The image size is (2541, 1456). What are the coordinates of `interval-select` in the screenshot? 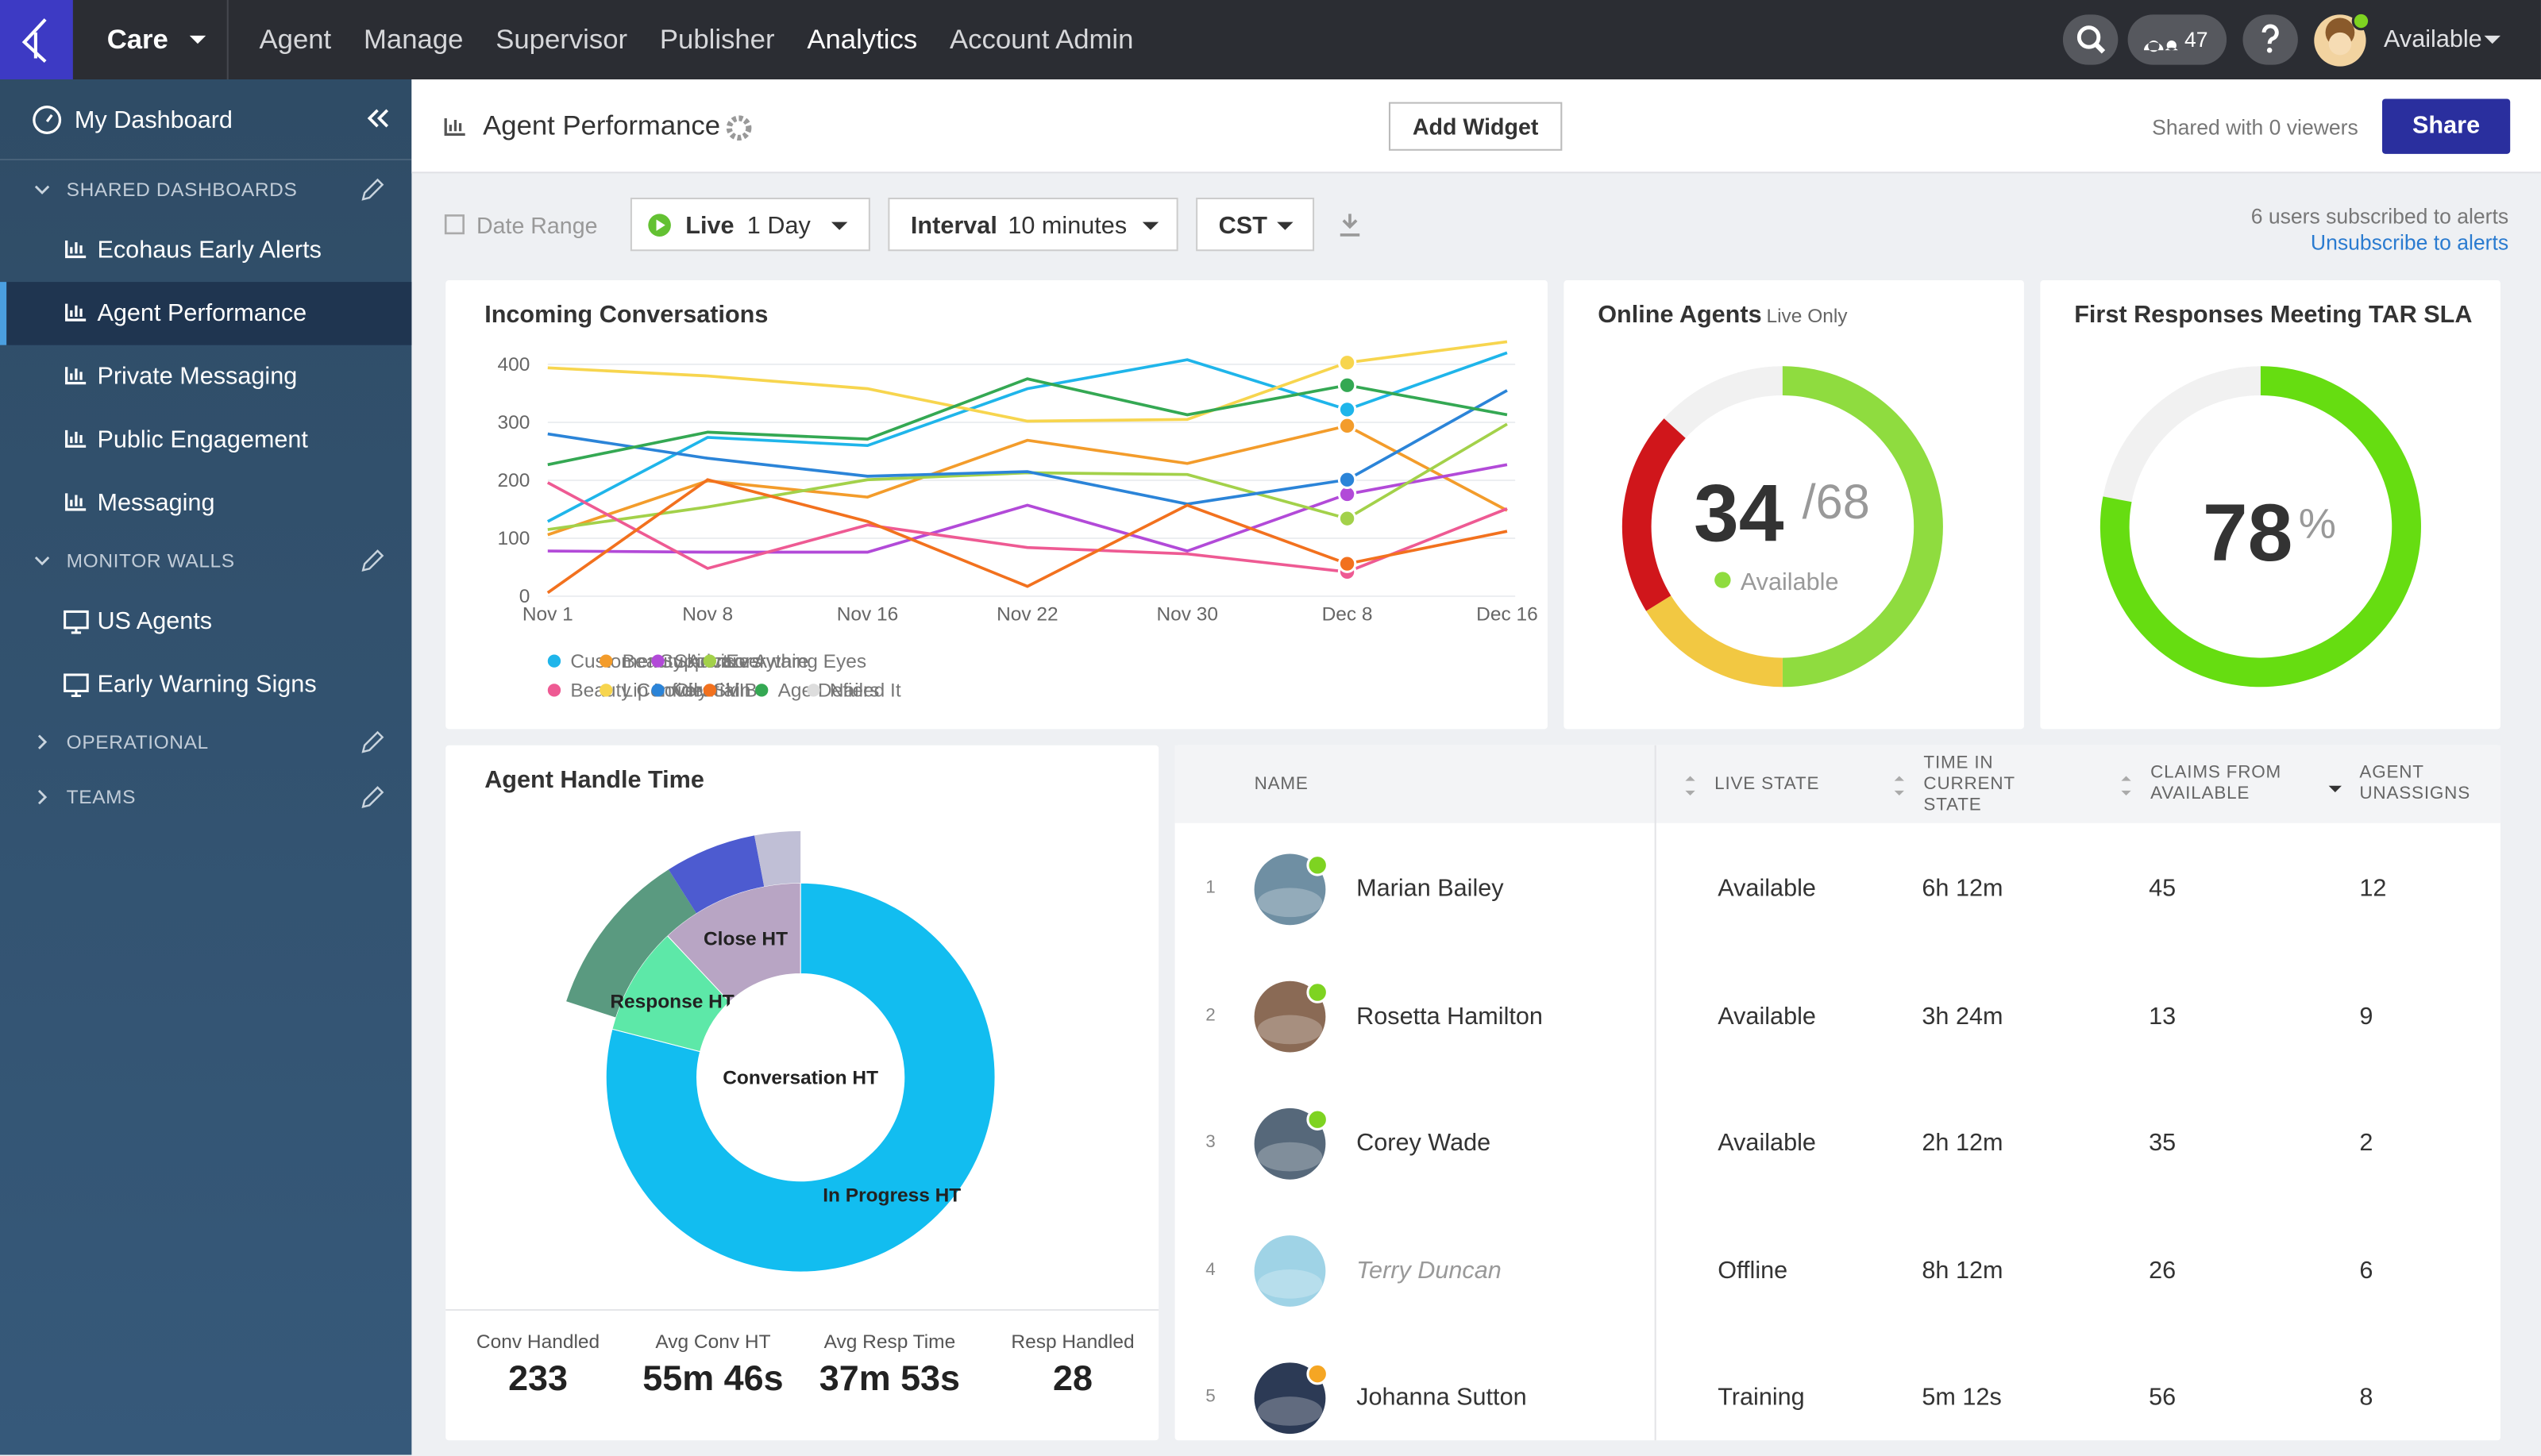 It's located at (1033, 224).